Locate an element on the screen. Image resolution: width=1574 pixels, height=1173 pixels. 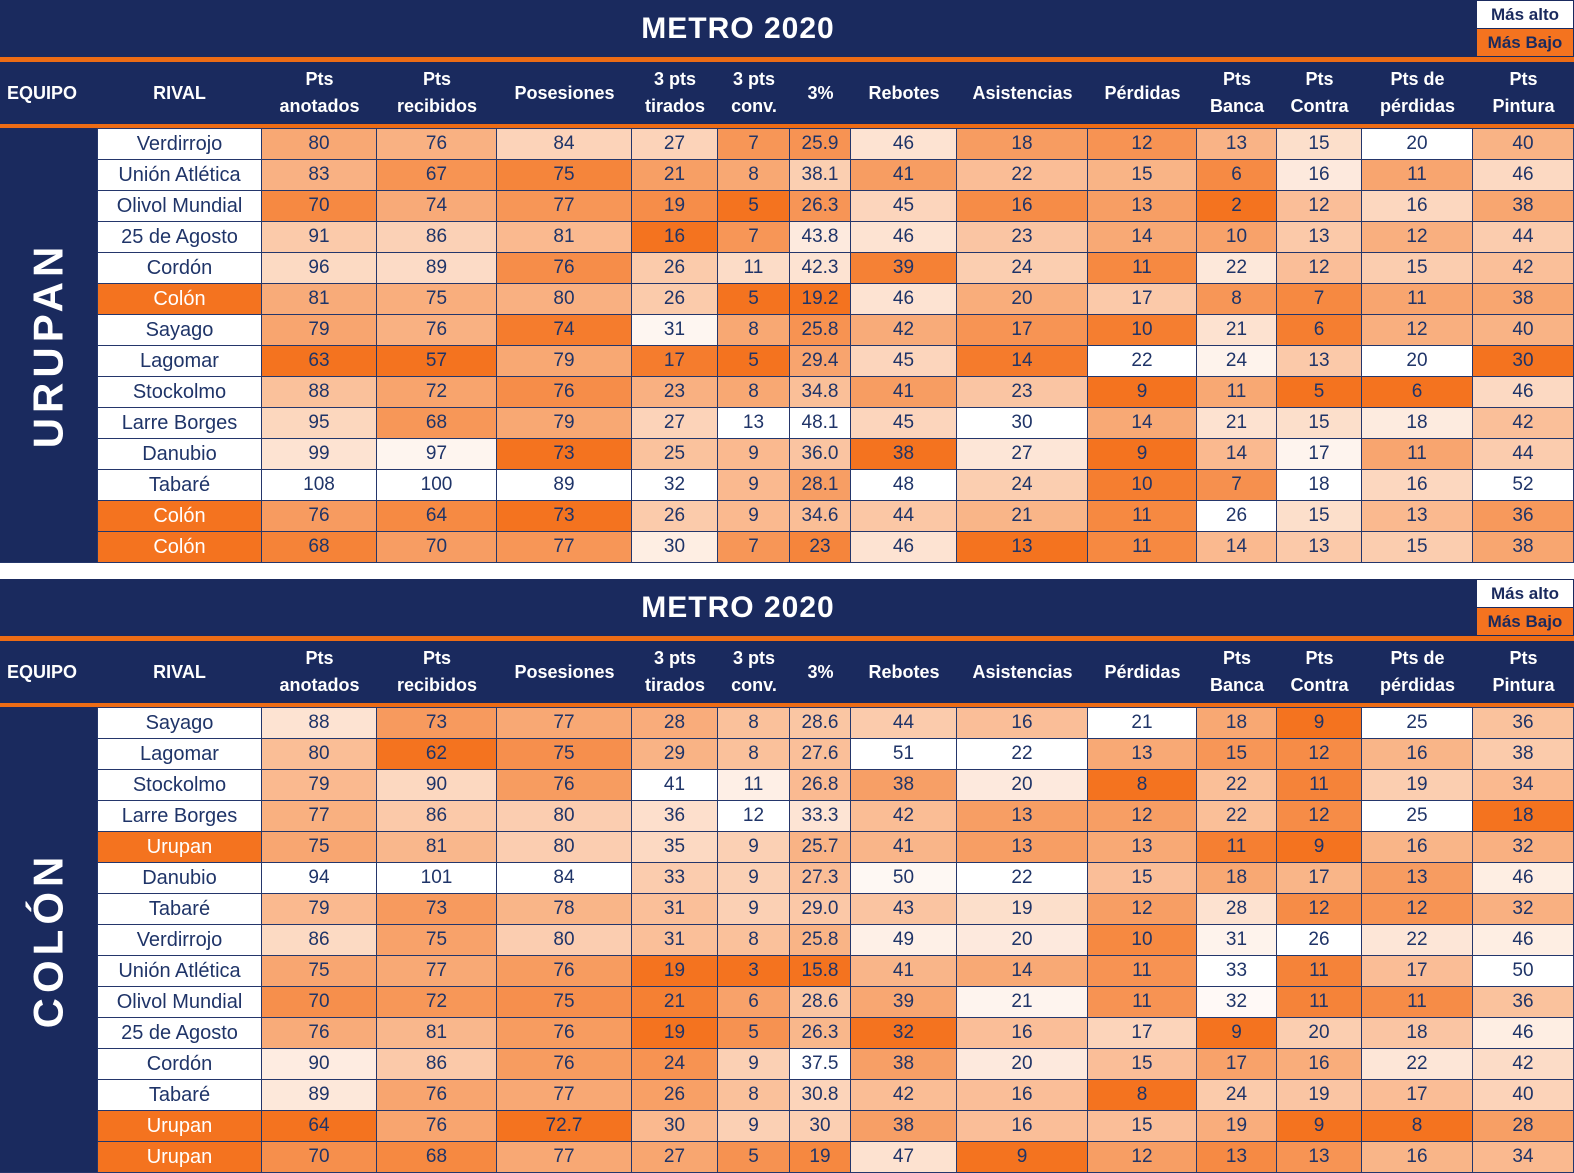
stat-cell-posesiones: 79 is located at coordinates (564, 360).